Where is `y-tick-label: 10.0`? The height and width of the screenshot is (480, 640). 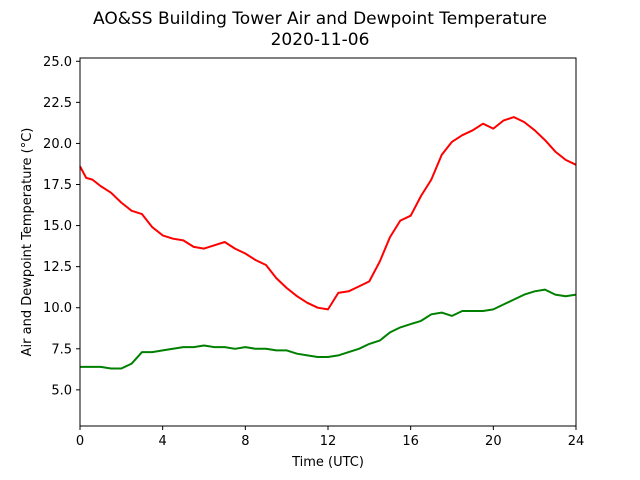 y-tick-label: 10.0 is located at coordinates (57, 308).